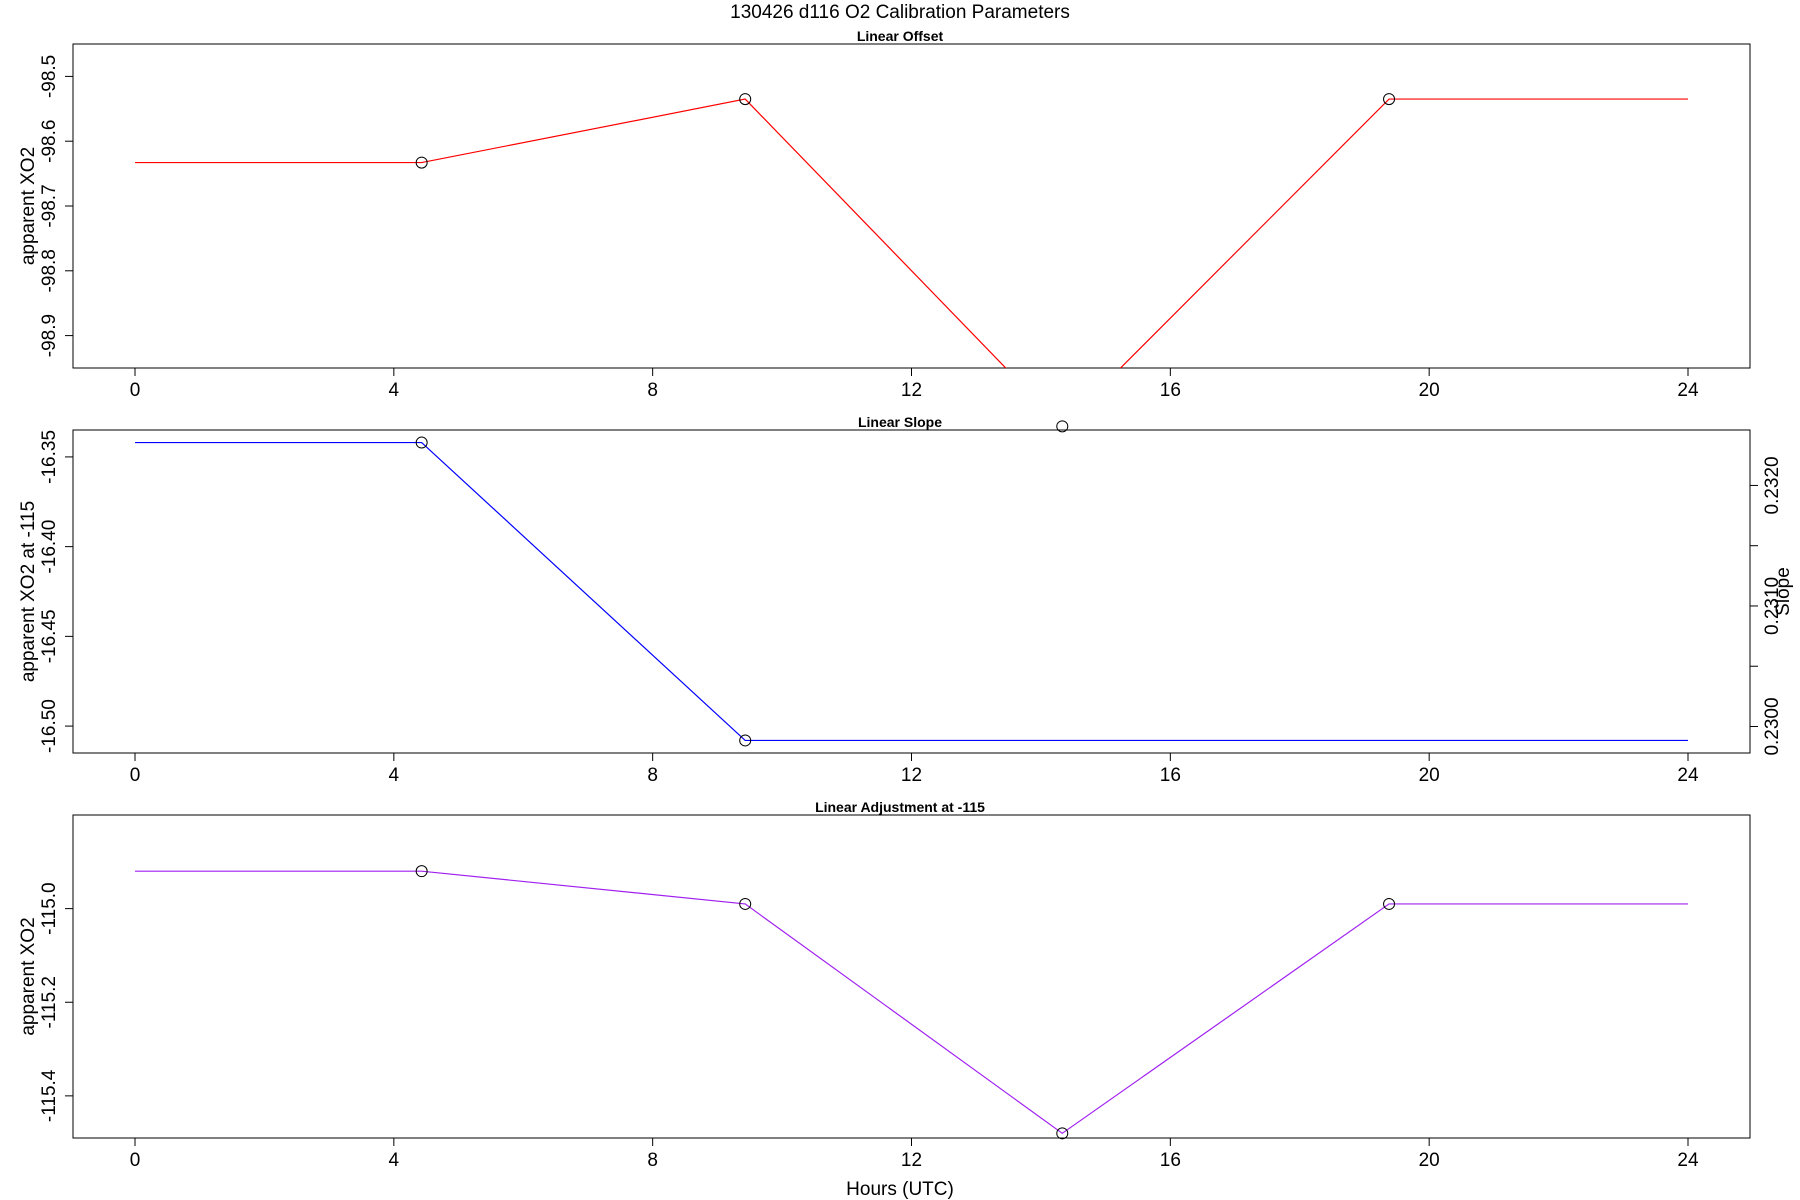 This screenshot has height=1200, width=1800. Describe the element at coordinates (49, 908) in the screenshot. I see `y-tick-label: -115.0` at that location.